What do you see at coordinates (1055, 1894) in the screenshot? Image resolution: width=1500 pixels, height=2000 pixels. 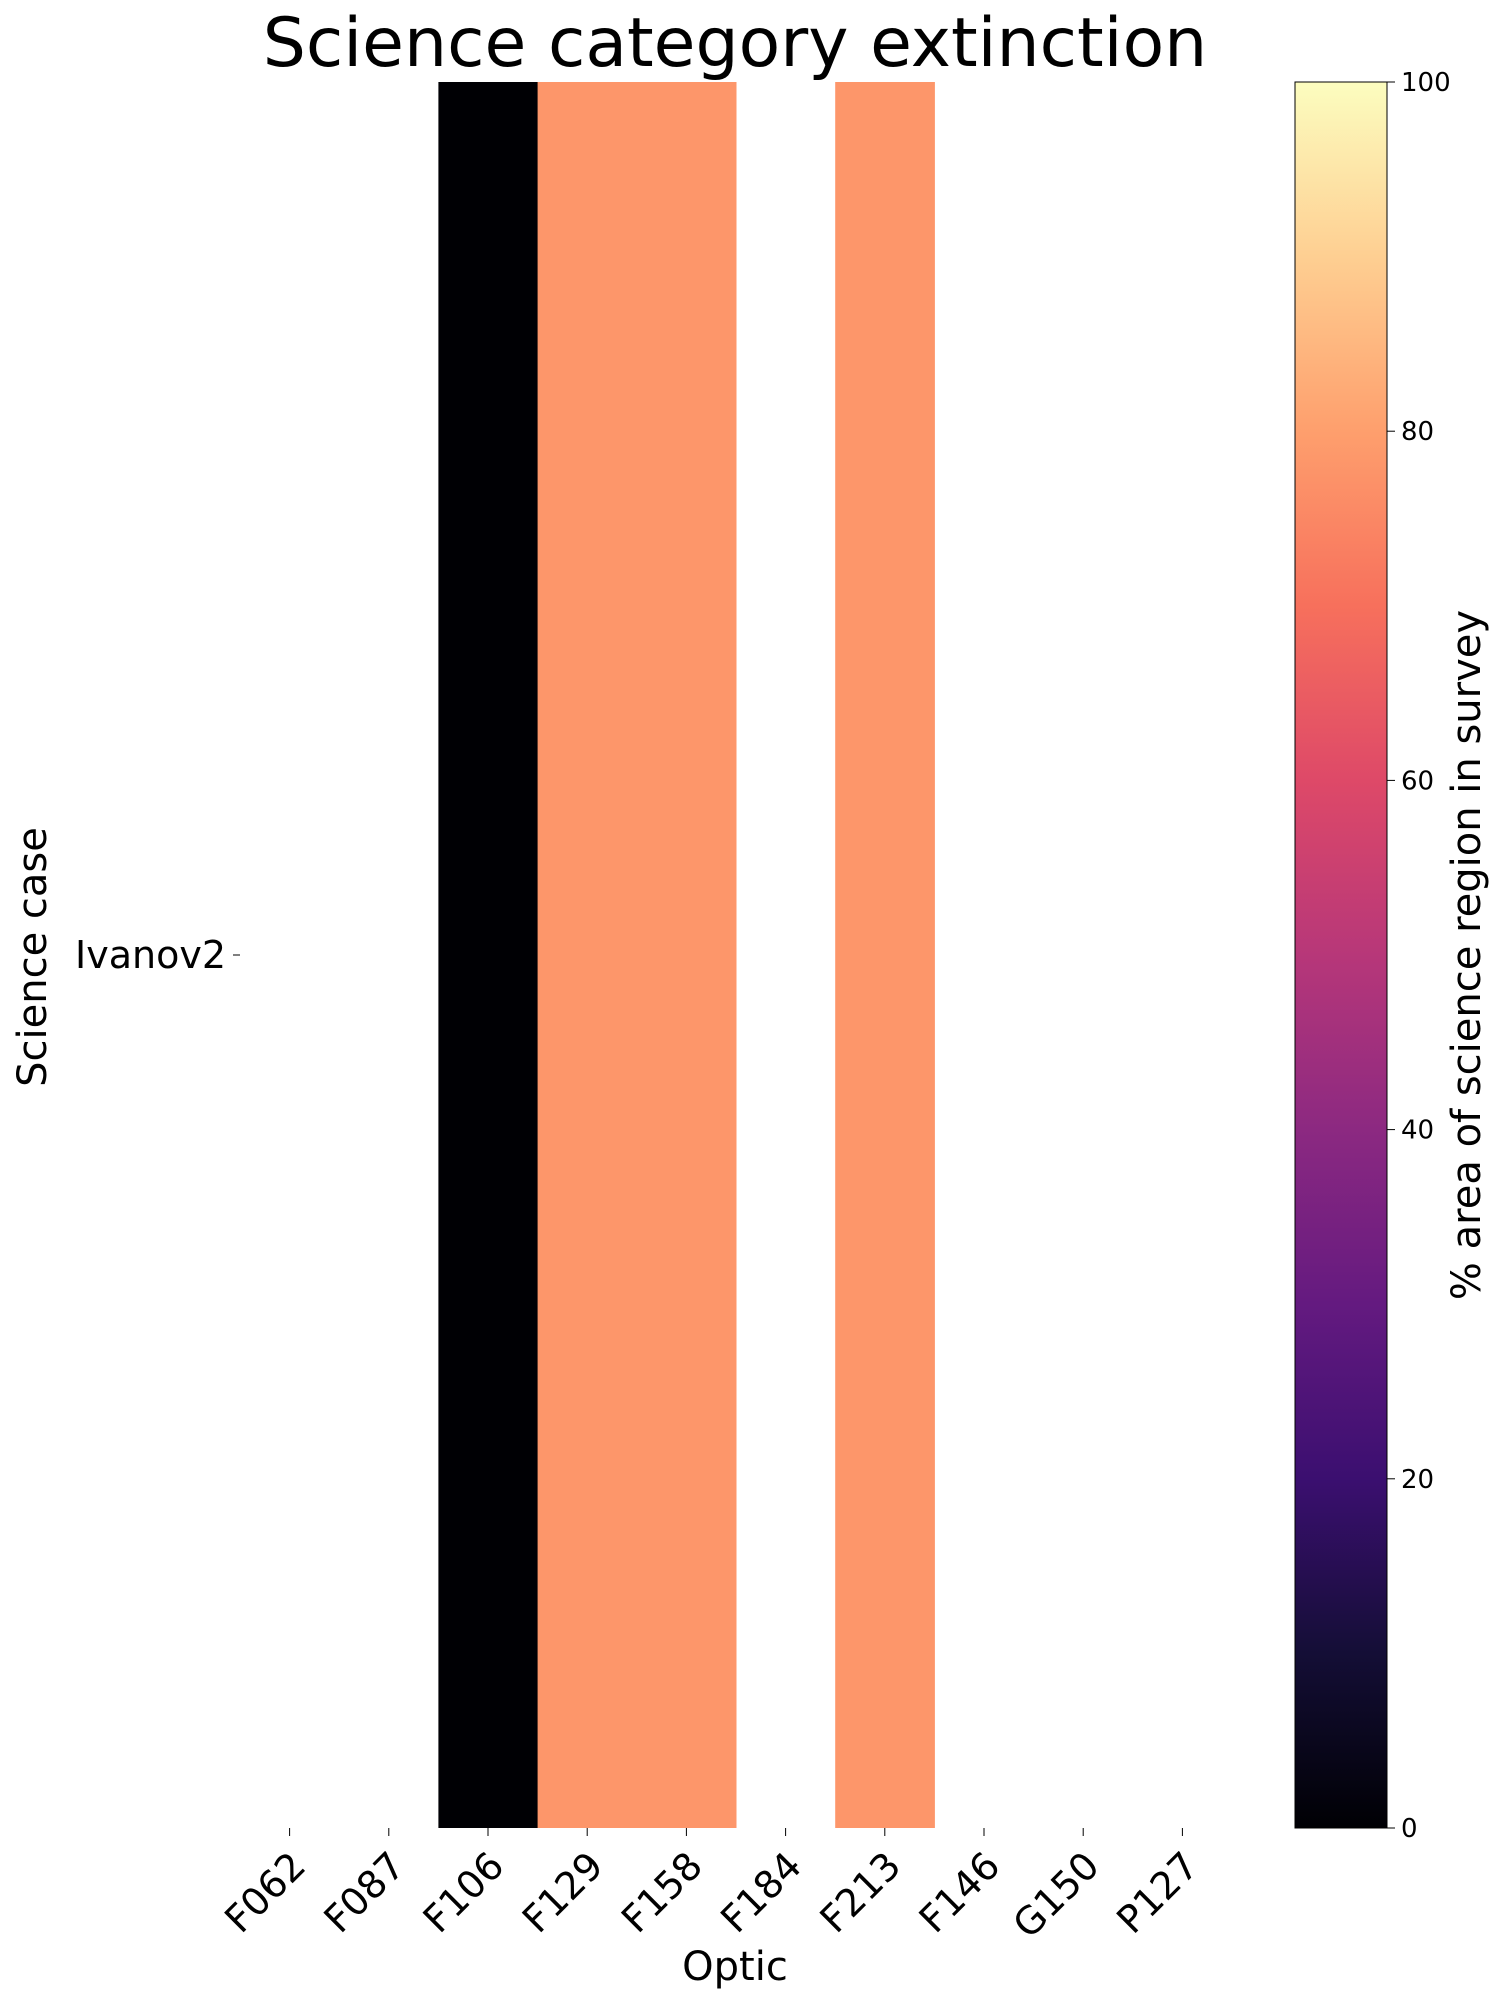 I see `x-tick-label: G150` at bounding box center [1055, 1894].